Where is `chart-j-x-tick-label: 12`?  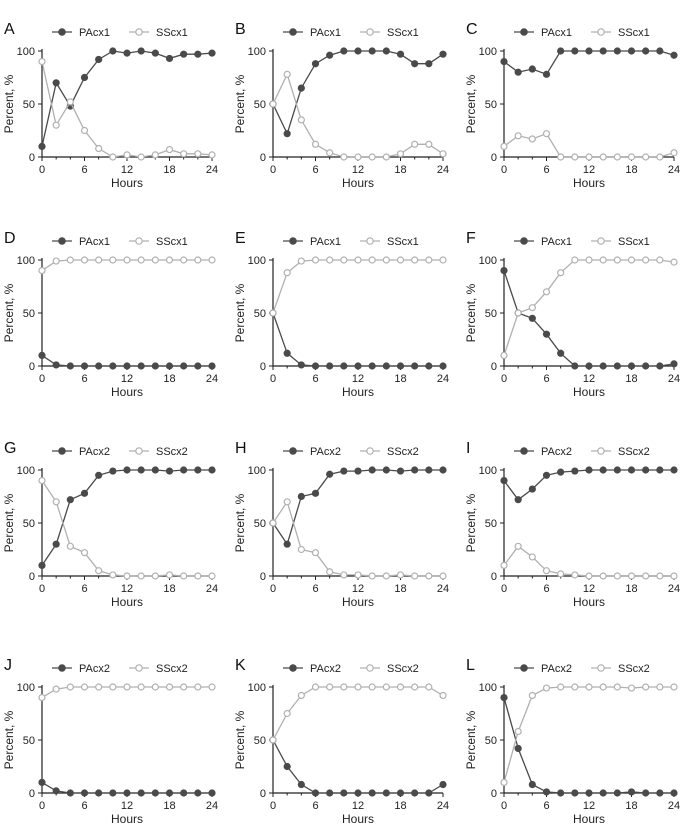
chart-j-x-tick-label: 12 is located at coordinates (127, 806).